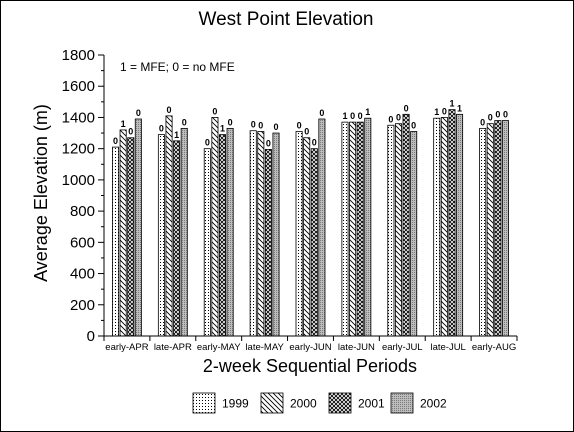 The height and width of the screenshot is (432, 574). I want to click on x-tick-label: early-JUL, so click(402, 347).